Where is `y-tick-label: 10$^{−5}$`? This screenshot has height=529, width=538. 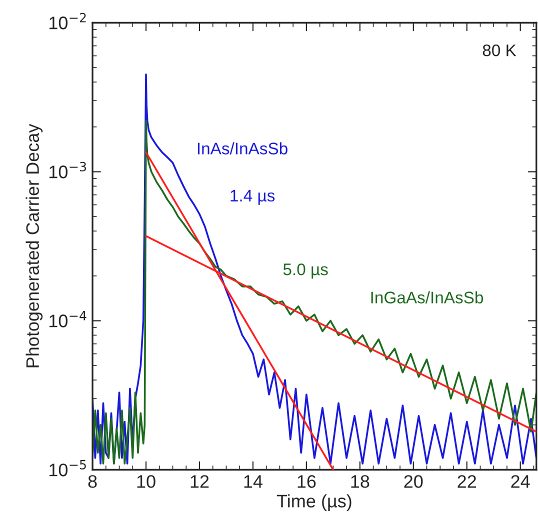
y-tick-label: 10$^{−5}$ is located at coordinates (68, 468).